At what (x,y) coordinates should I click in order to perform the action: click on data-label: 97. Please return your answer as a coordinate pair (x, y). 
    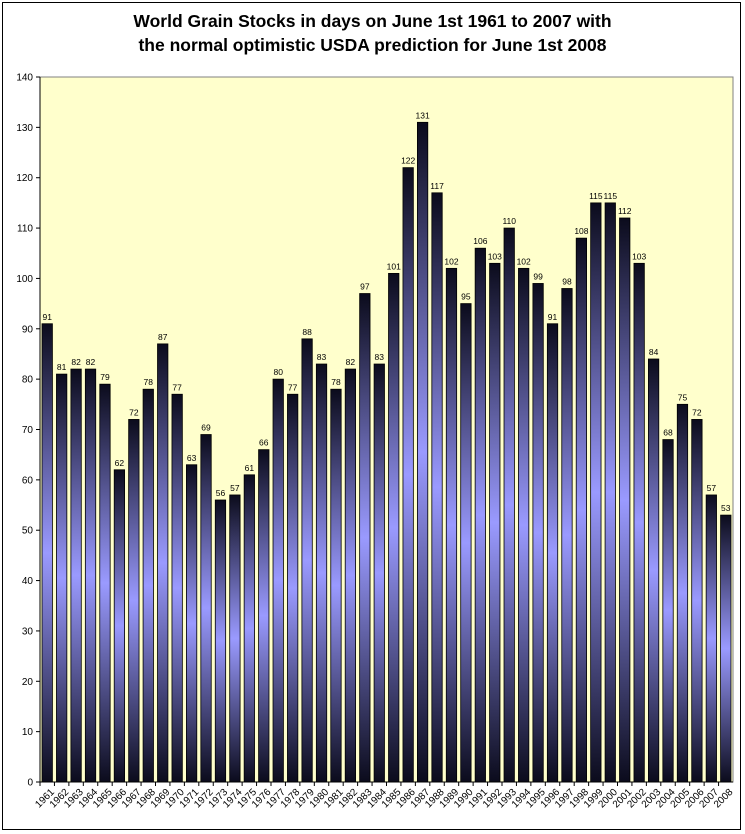
    Looking at the image, I should click on (365, 287).